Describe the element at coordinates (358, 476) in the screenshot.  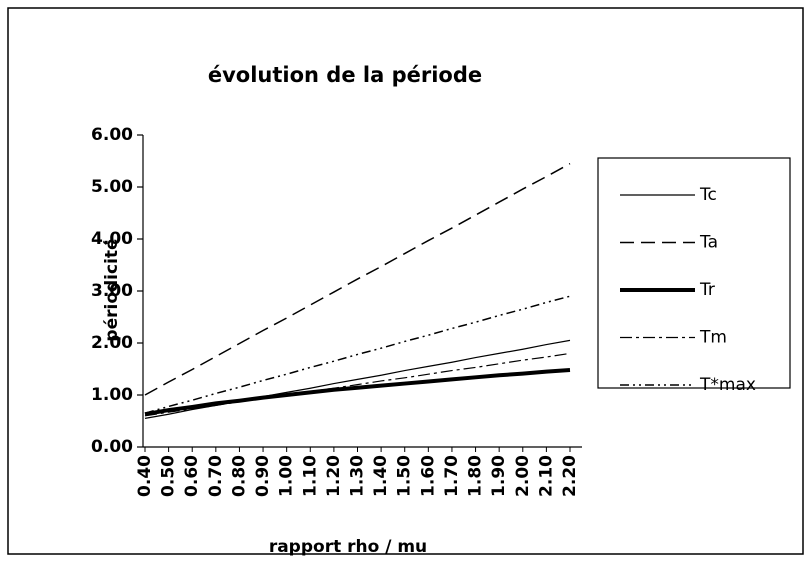
I see `x-tick-label: 1.30` at that location.